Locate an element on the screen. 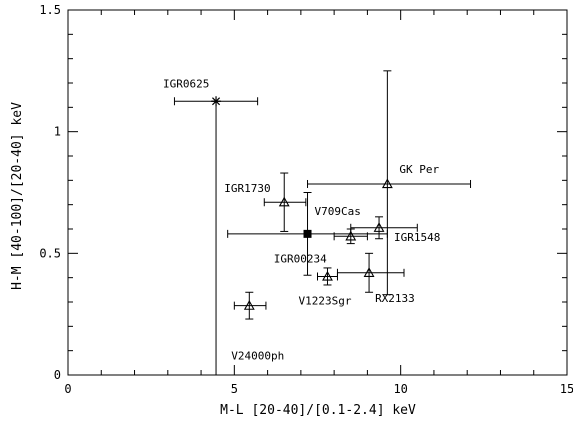  error-bar-v24000ph is located at coordinates (250, 305).